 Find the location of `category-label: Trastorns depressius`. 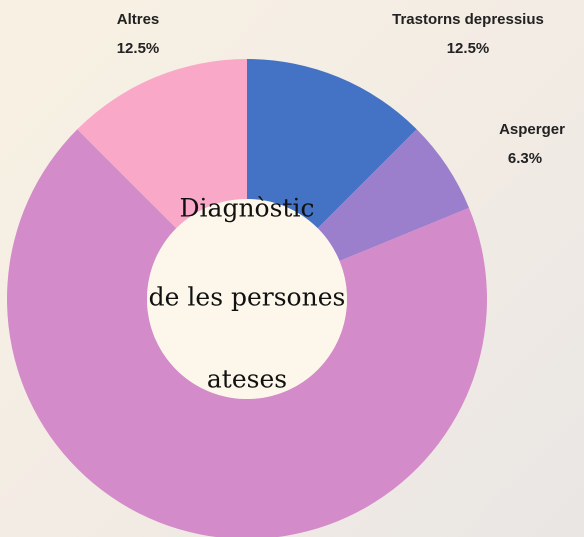

category-label: Trastorns depressius is located at coordinates (468, 19).